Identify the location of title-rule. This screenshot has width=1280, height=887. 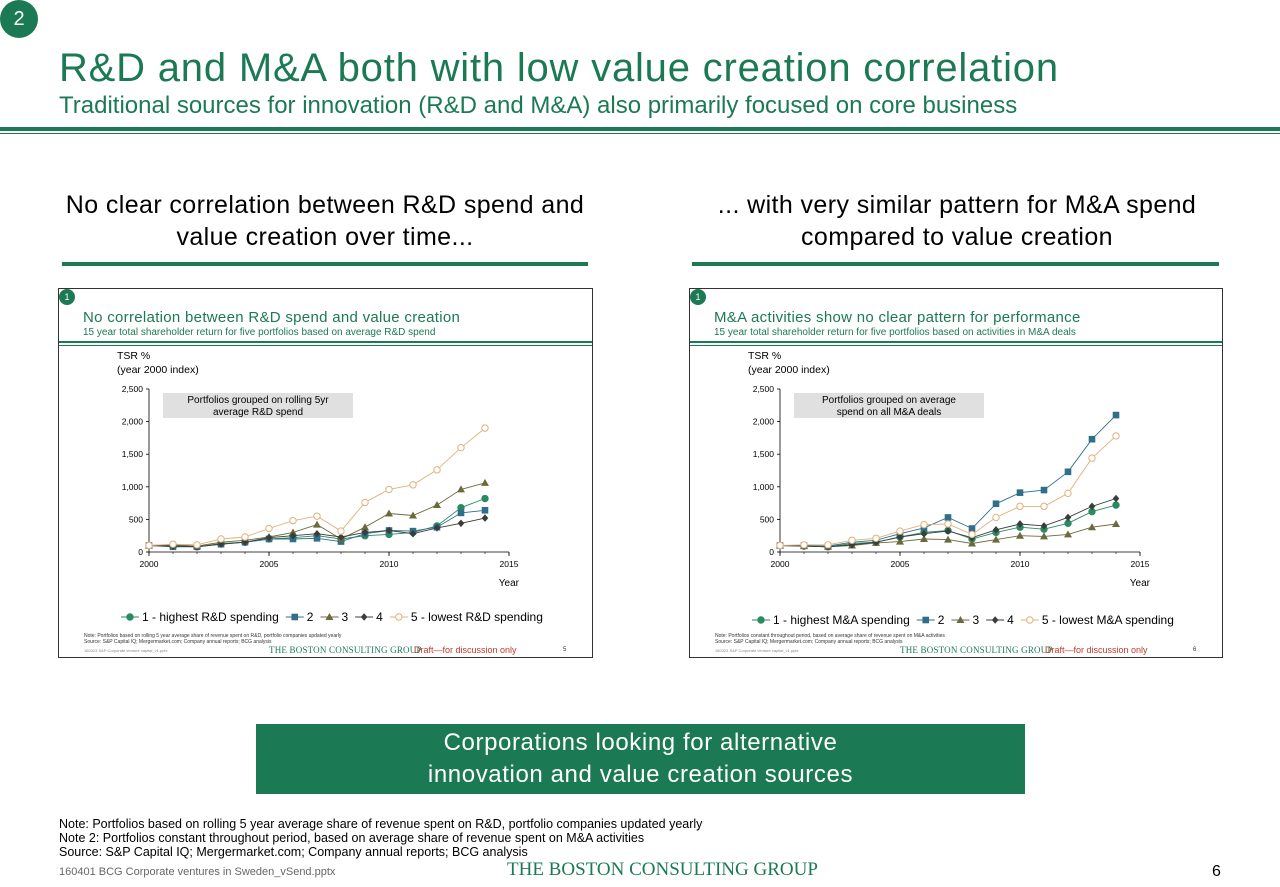
(640, 129).